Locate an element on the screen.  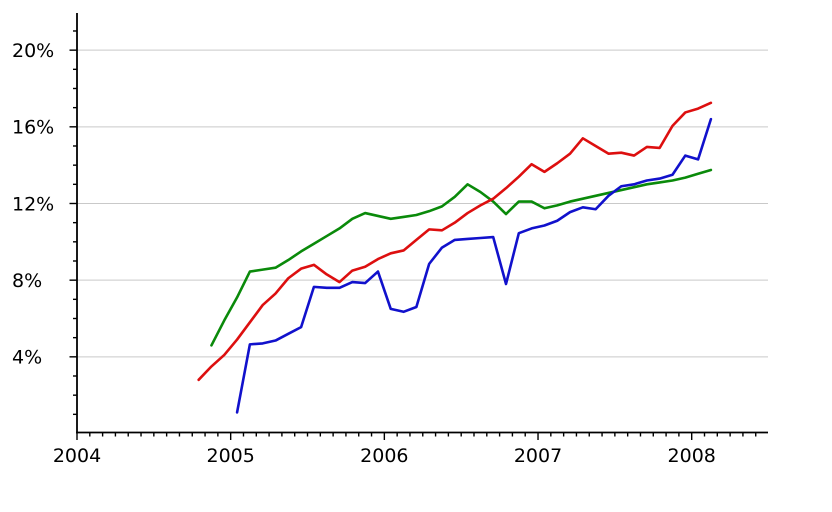
y-tick-label: 8% is located at coordinates (27, 281).